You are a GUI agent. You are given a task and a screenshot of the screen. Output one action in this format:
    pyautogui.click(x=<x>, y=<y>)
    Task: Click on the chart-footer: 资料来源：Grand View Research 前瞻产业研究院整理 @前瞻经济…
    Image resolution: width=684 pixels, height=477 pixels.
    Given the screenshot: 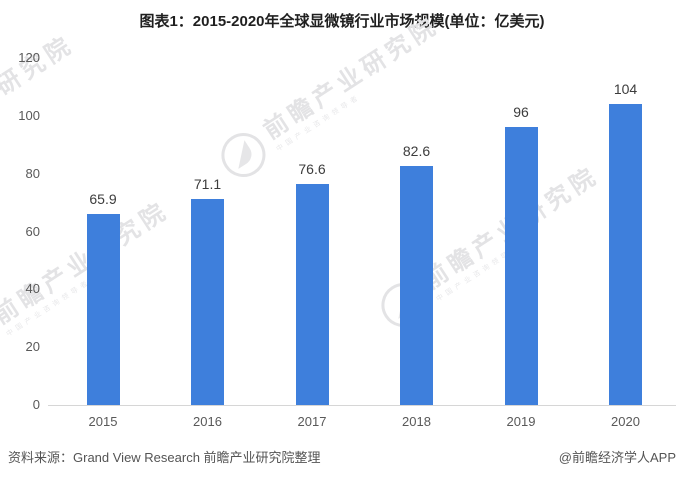 What is the action you would take?
    pyautogui.click(x=342, y=456)
    